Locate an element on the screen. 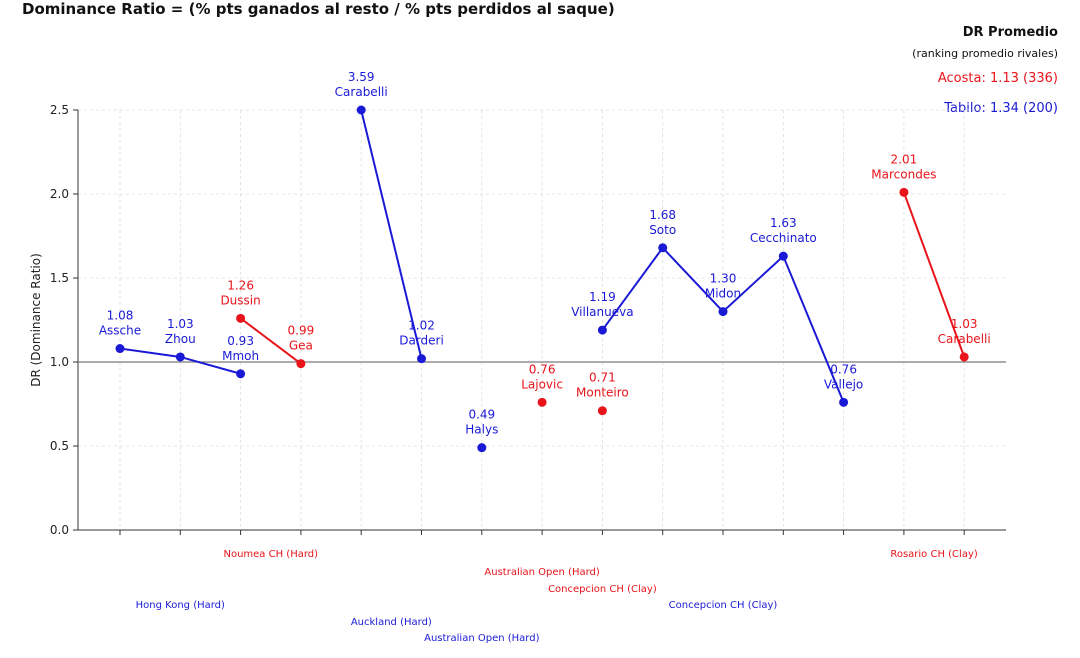 This screenshot has width=1080, height=658. legend-heading: DR Promedio is located at coordinates (1010, 32).